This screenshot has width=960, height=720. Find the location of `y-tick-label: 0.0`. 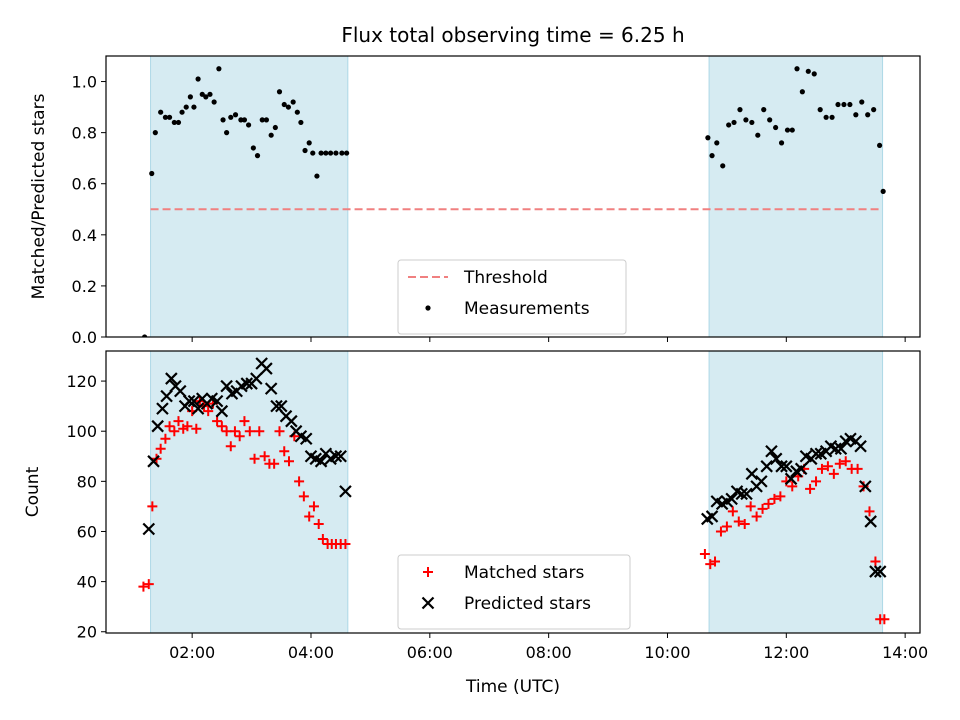

y-tick-label: 0.0 is located at coordinates (84, 337).